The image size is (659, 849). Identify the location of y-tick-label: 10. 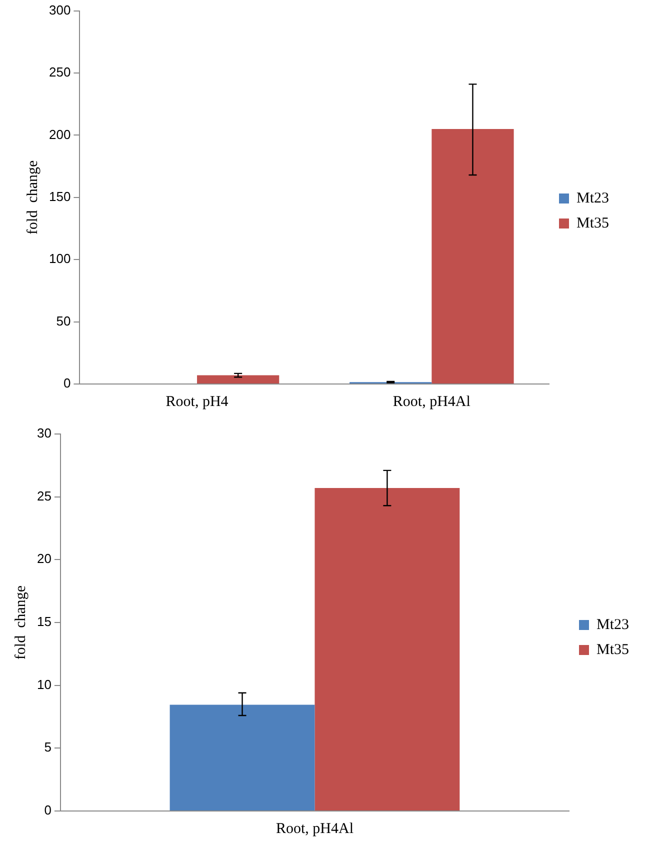
(44, 684).